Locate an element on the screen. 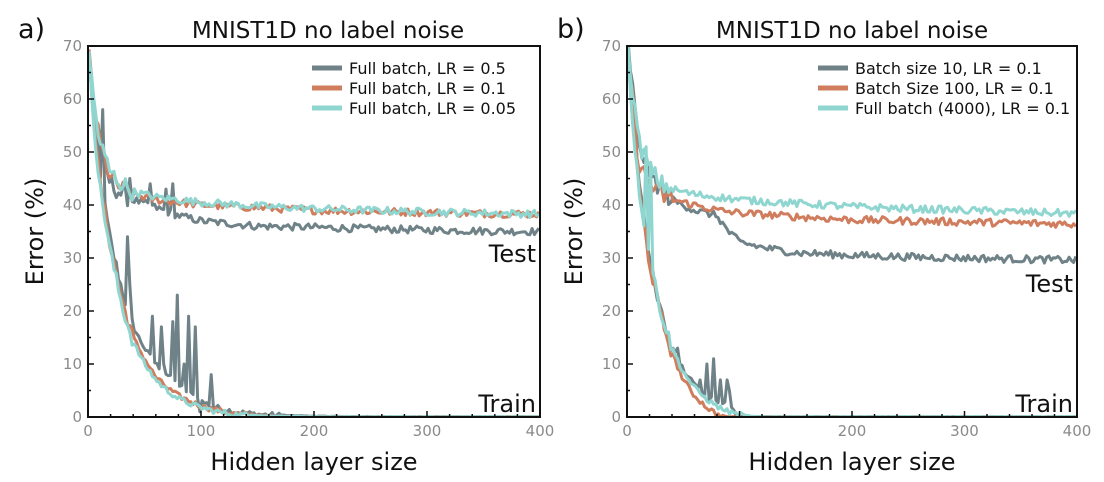 Image resolution: width=1104 pixels, height=482 pixels. x-tick-label: 100 is located at coordinates (201, 431).